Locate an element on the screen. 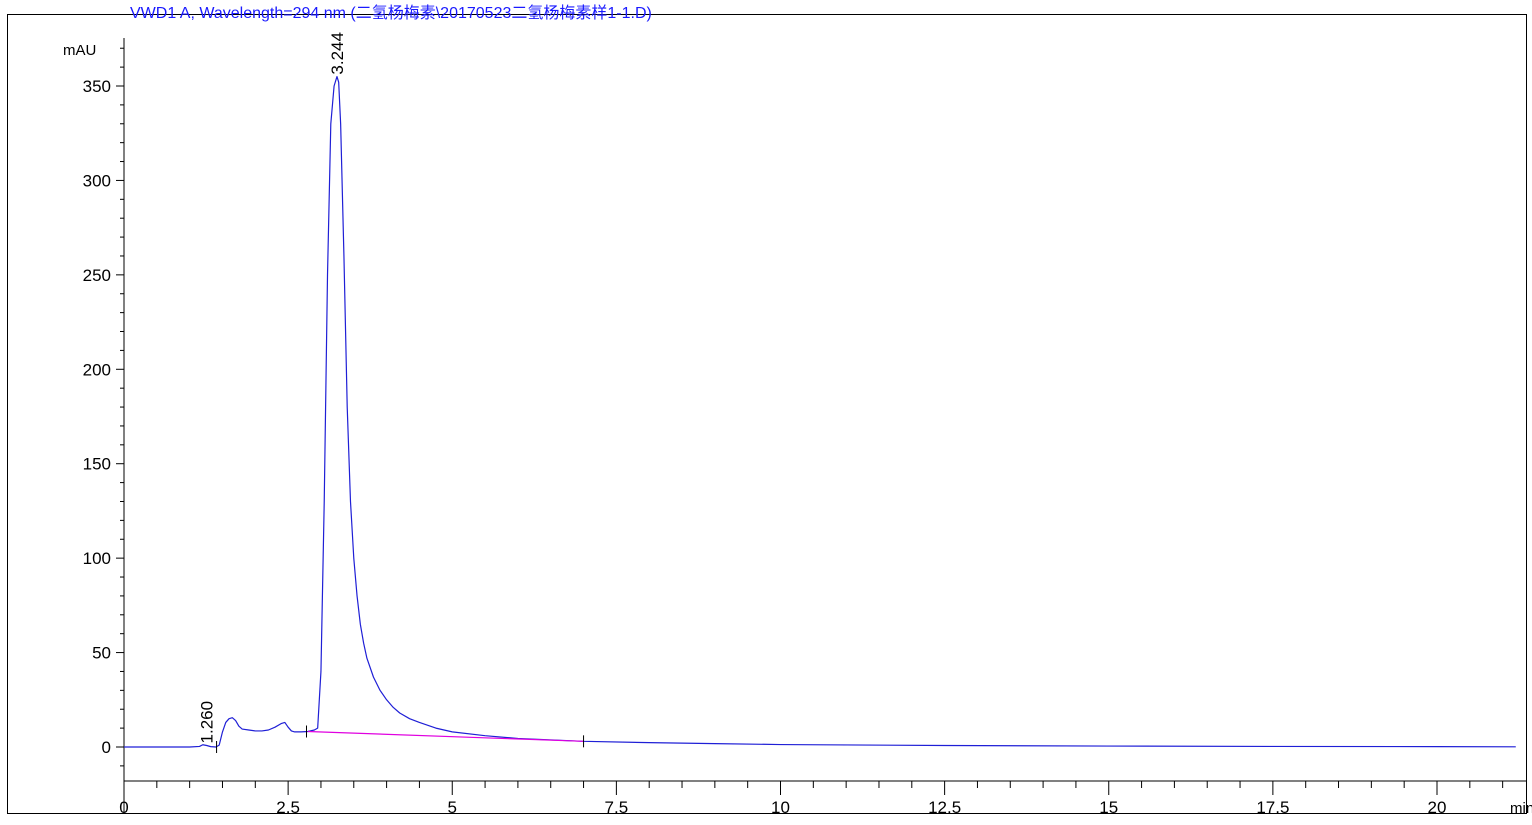  series-line-baseline is located at coordinates (445, 736).